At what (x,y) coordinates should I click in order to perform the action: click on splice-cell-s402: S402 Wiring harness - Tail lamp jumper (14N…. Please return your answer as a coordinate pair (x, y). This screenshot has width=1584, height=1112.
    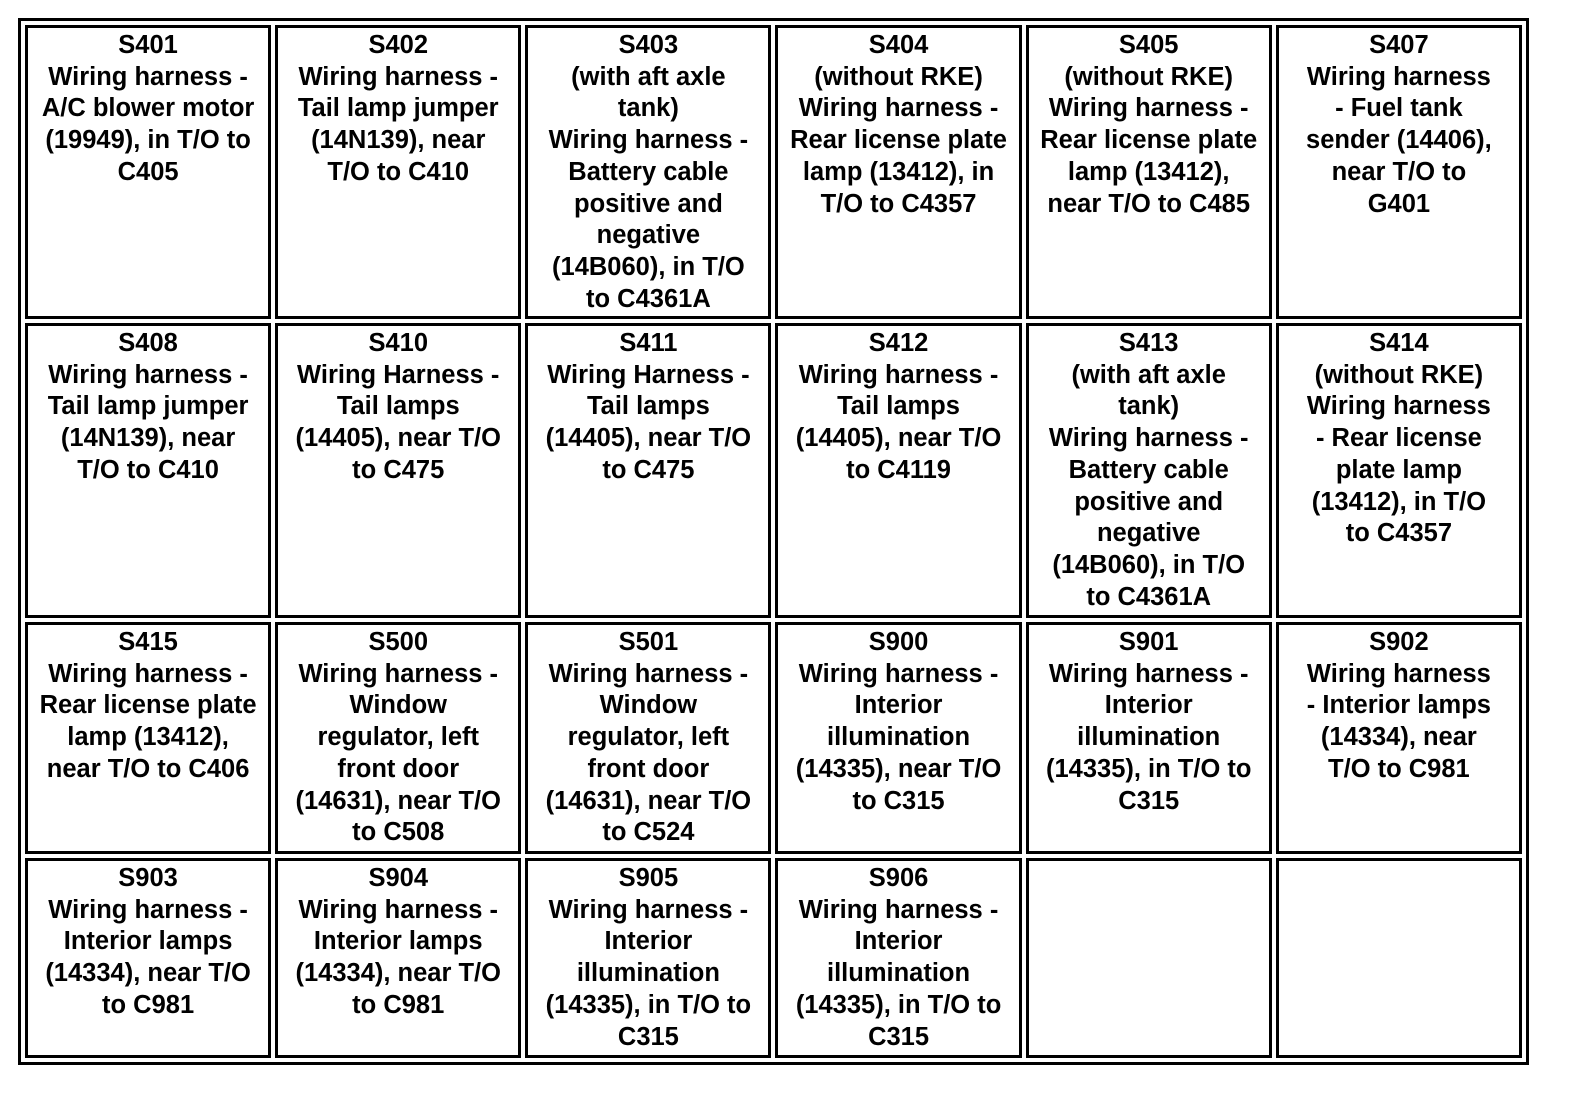
    Looking at the image, I should click on (398, 172).